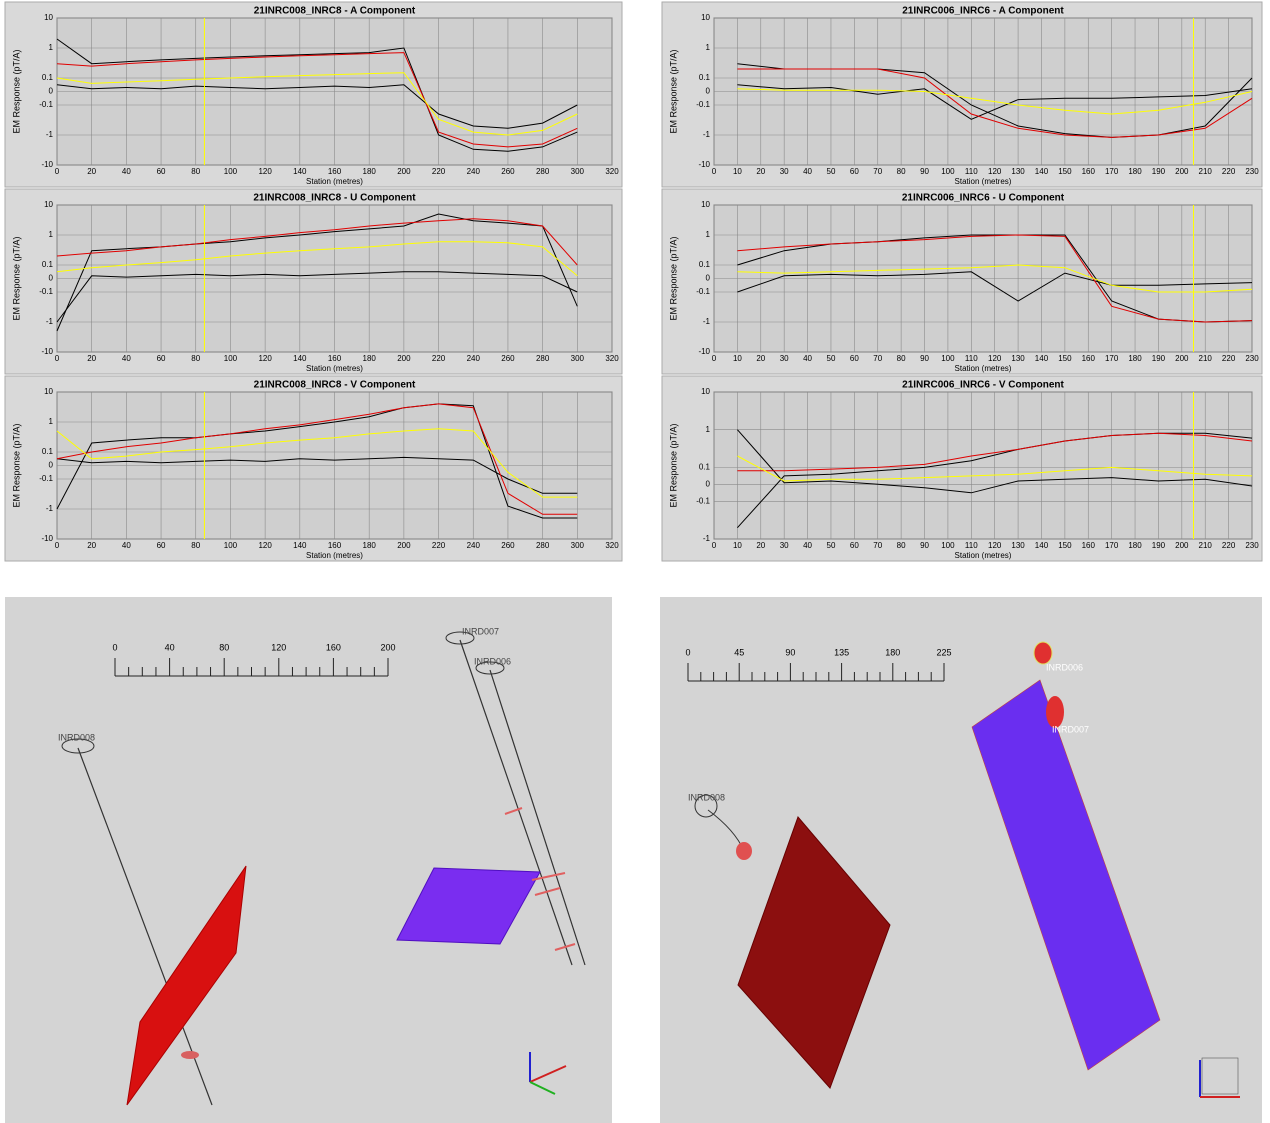 This screenshot has height=1123, width=1270. Describe the element at coordinates (784, 545) in the screenshot. I see `x-tick-label: 30` at that location.